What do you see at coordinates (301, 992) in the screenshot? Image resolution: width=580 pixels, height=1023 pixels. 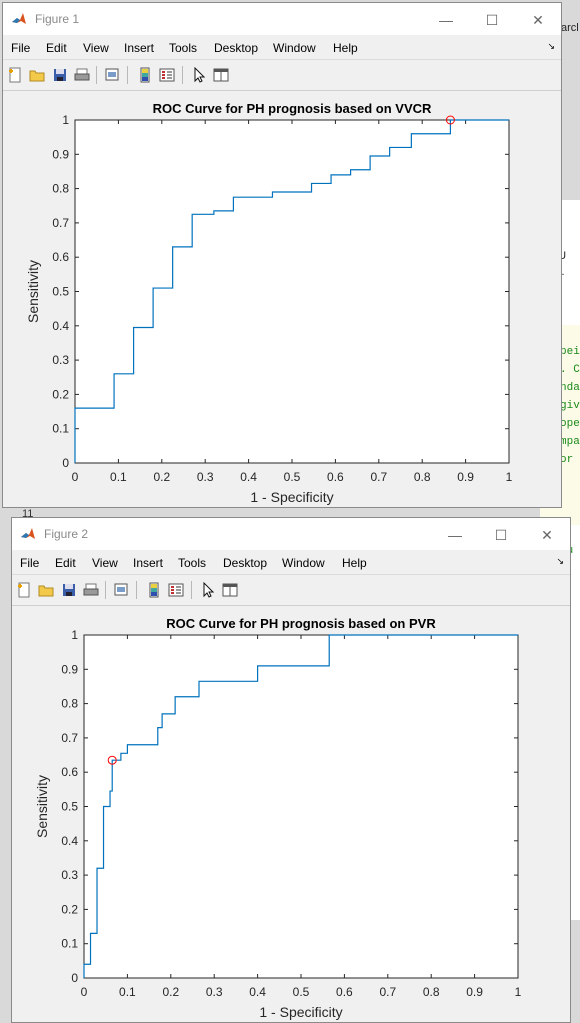 I see `x-tick-label: 0.5` at bounding box center [301, 992].